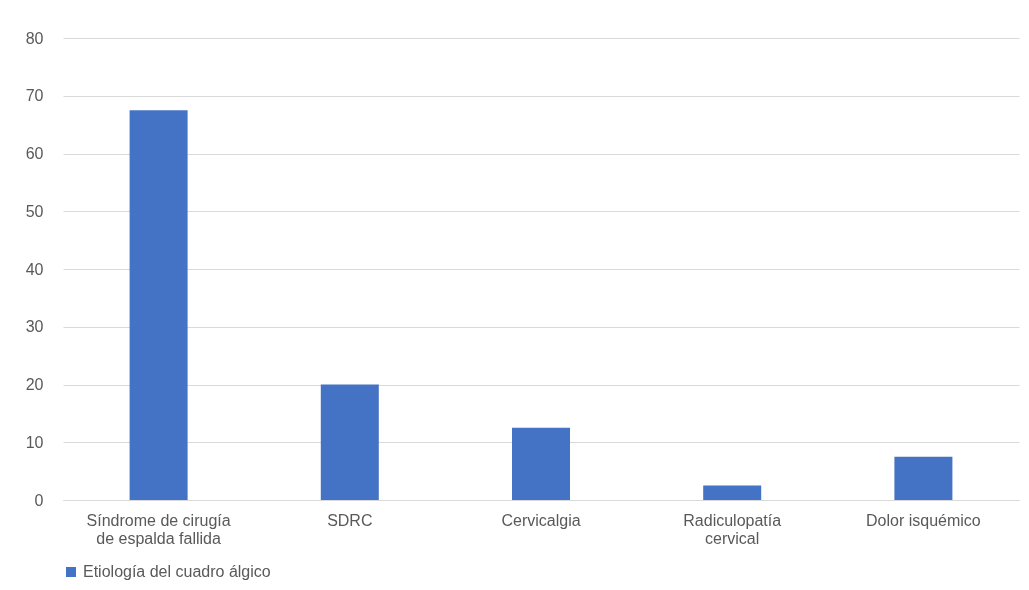 This screenshot has height=590, width=1029. Describe the element at coordinates (34, 153) in the screenshot. I see `y-tick-label: 60` at that location.